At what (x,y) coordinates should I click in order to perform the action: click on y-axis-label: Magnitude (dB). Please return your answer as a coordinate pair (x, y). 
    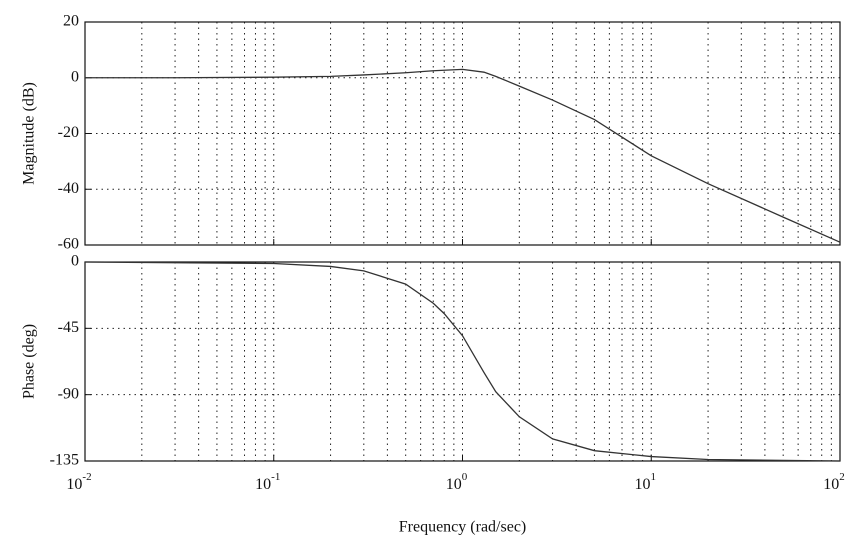
    Looking at the image, I should click on (29, 133).